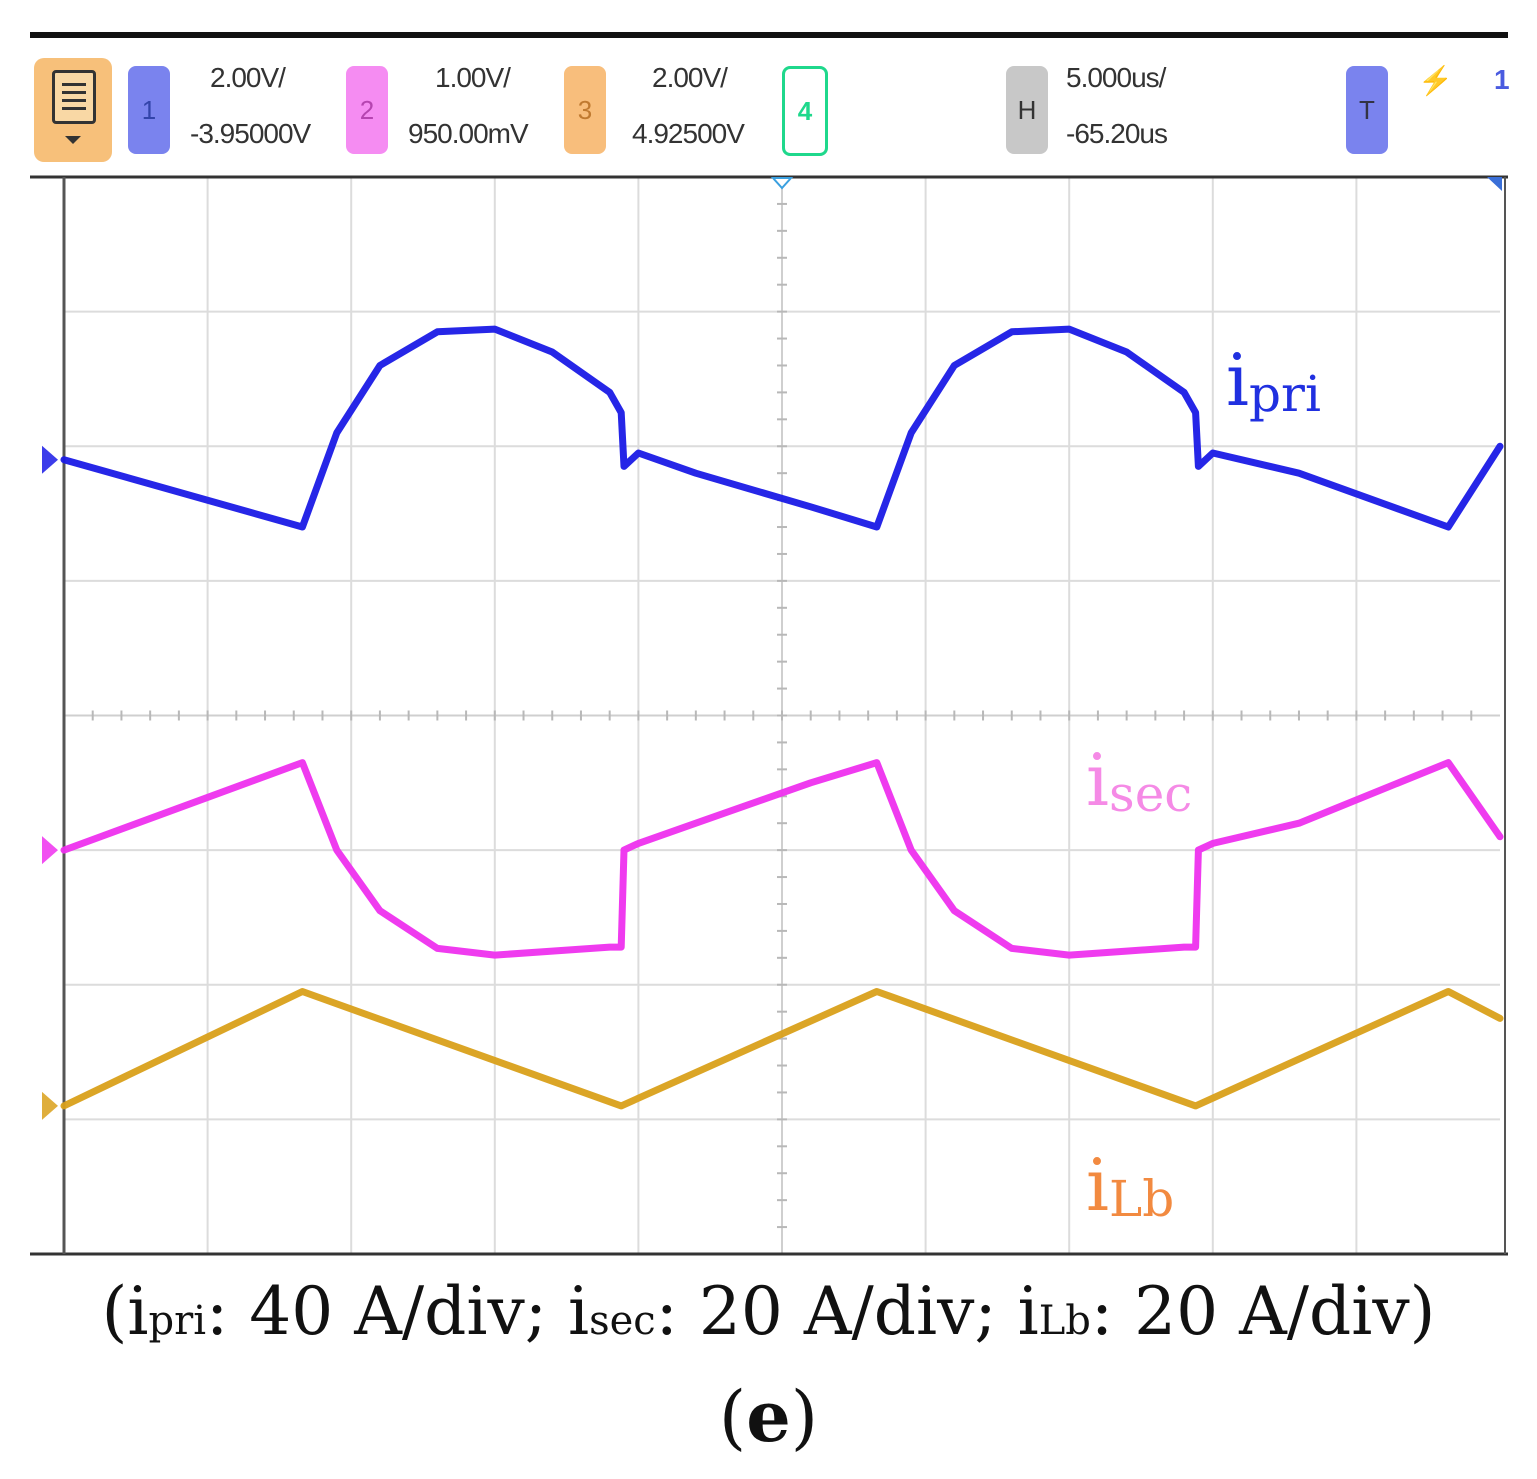 This screenshot has width=1537, height=1479. Describe the element at coordinates (177, 1321) in the screenshot. I see `caption-subscript: pri` at that location.